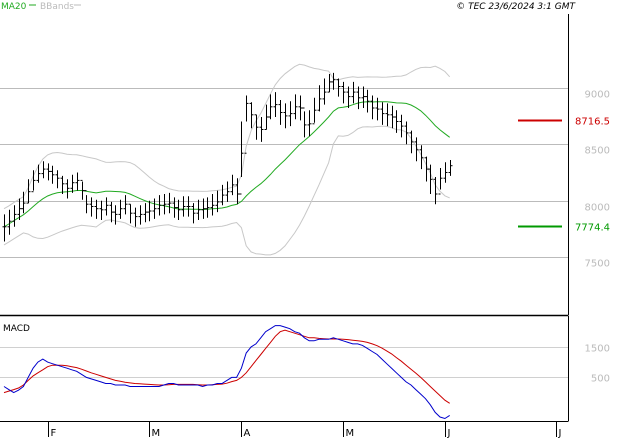 Image resolution: width=627 pixels, height=440 pixels. Describe the element at coordinates (284, 362) in the screenshot. I see `macd-gridlines` at that location.